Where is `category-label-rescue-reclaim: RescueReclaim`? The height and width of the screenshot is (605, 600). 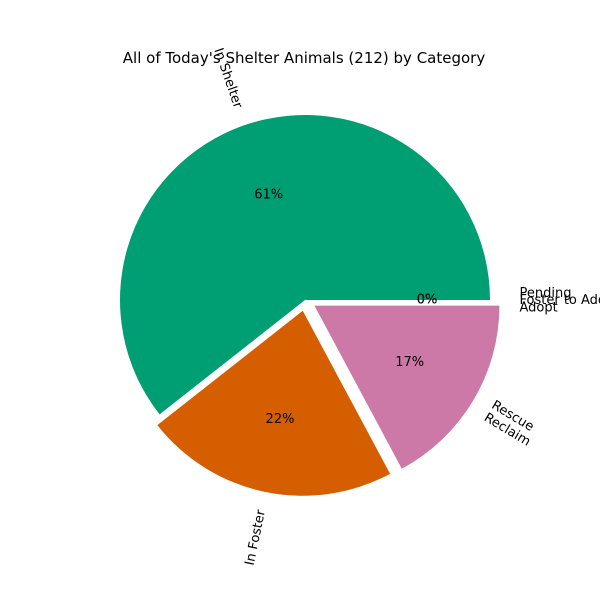 category-label-rescue-reclaim: RescueReclaim is located at coordinates (510, 424).